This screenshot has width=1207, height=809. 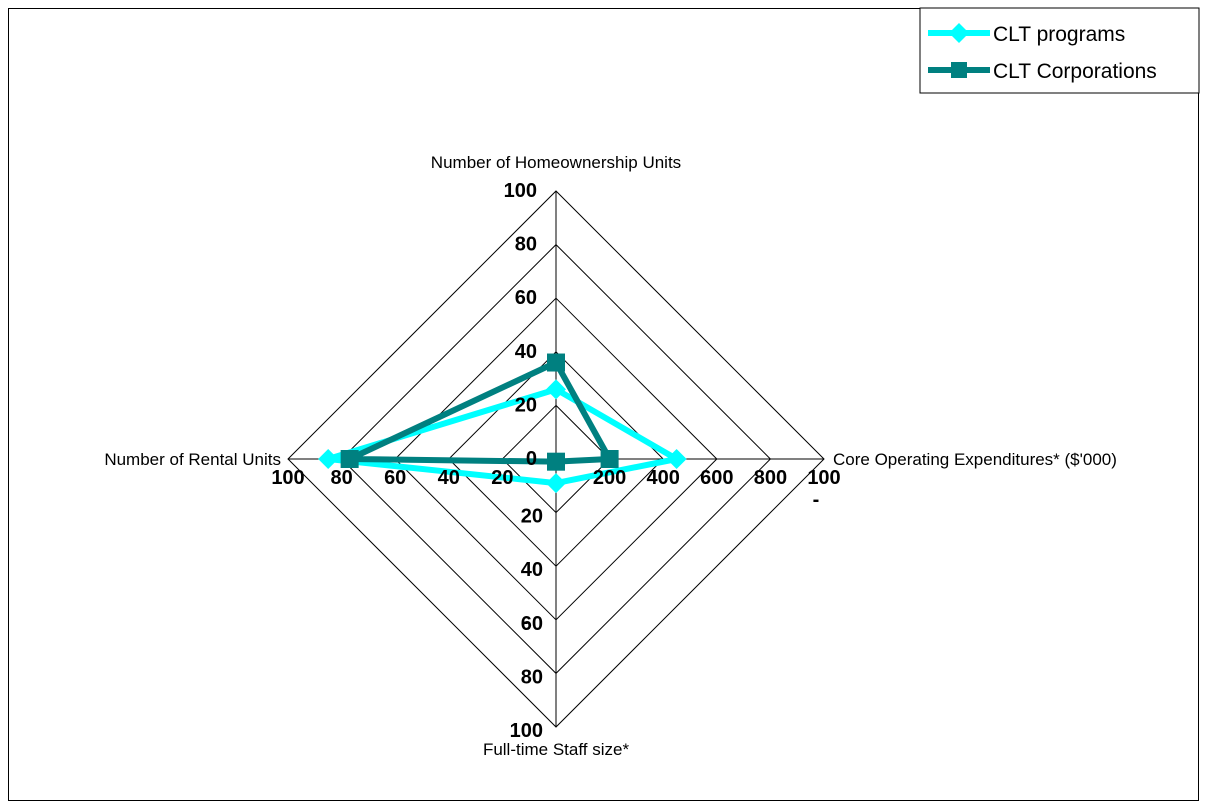 I want to click on legend-label: CLT Corporations, so click(x=1075, y=71).